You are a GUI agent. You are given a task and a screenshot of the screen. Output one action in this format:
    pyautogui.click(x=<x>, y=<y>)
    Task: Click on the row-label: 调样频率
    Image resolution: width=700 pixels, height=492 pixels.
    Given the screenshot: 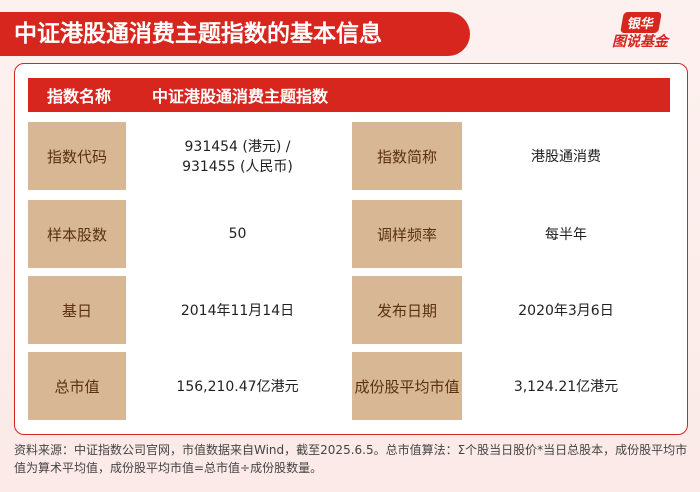 What is the action you would take?
    pyautogui.click(x=407, y=234)
    